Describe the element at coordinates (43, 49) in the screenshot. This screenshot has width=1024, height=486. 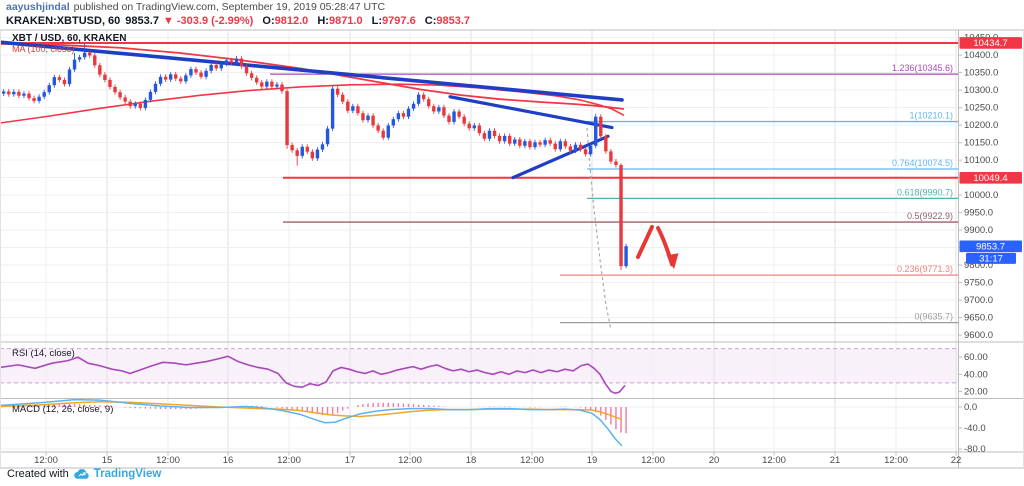
I see `ma-legend: MA (100, close)` at that location.